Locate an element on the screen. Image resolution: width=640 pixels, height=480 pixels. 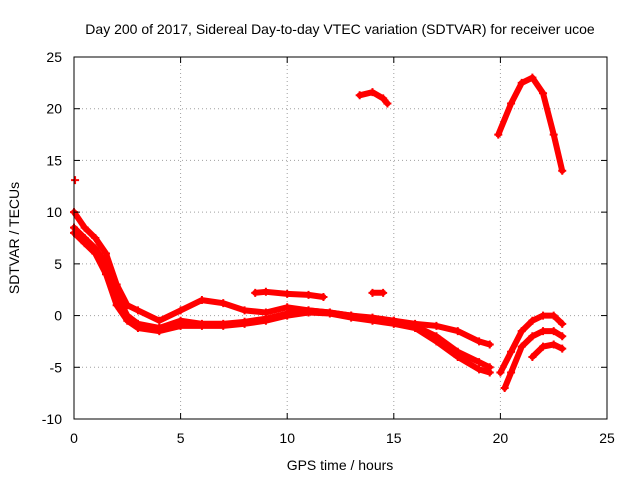
series-arc-h is located at coordinates (531, 344).